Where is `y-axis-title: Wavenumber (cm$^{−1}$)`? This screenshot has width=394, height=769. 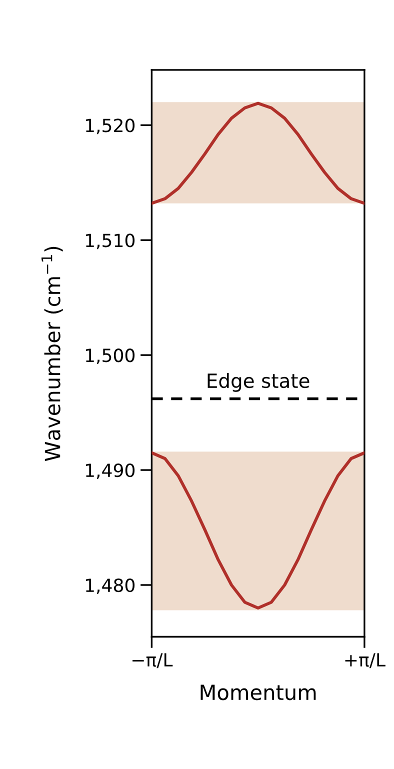 y-axis-title: Wavenumber (cm$^{−1}$) is located at coordinates (52, 354).